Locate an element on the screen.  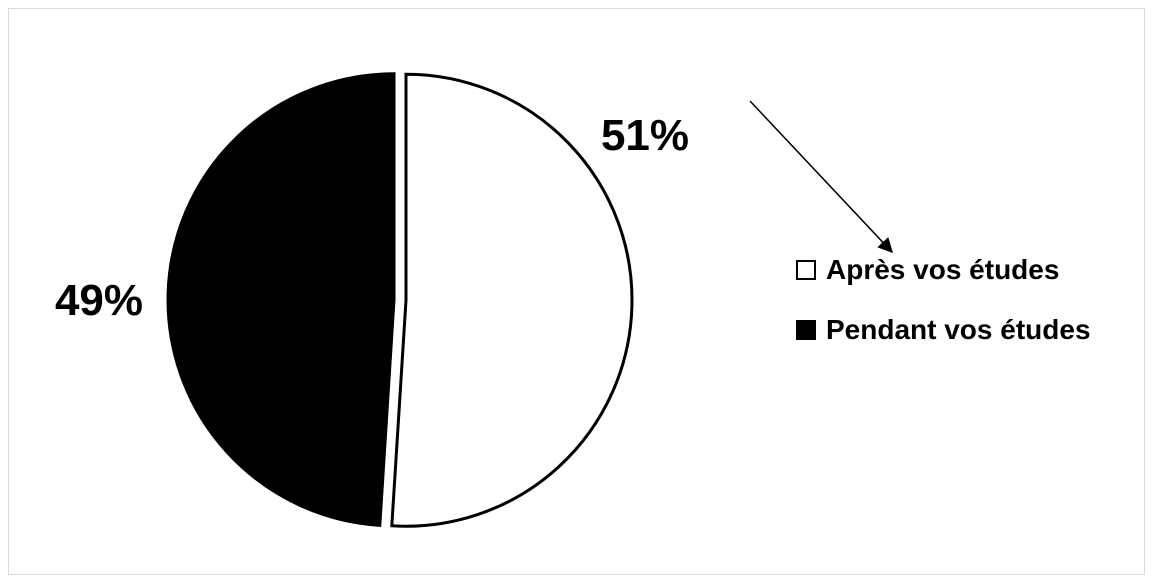
legend-item-0: Après vos études is located at coordinates (943, 270).